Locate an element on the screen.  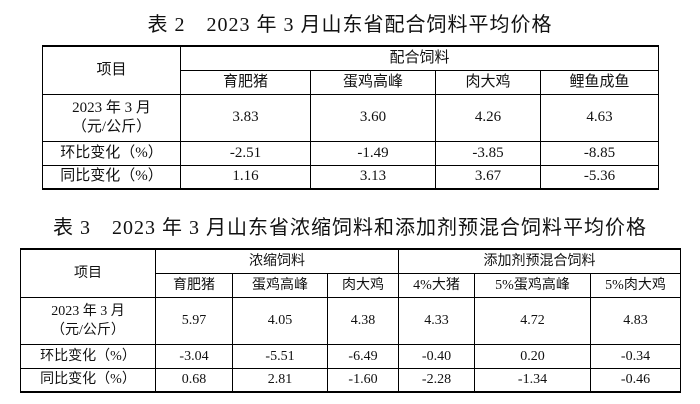
cell-value: -3.85 is located at coordinates (488, 153).